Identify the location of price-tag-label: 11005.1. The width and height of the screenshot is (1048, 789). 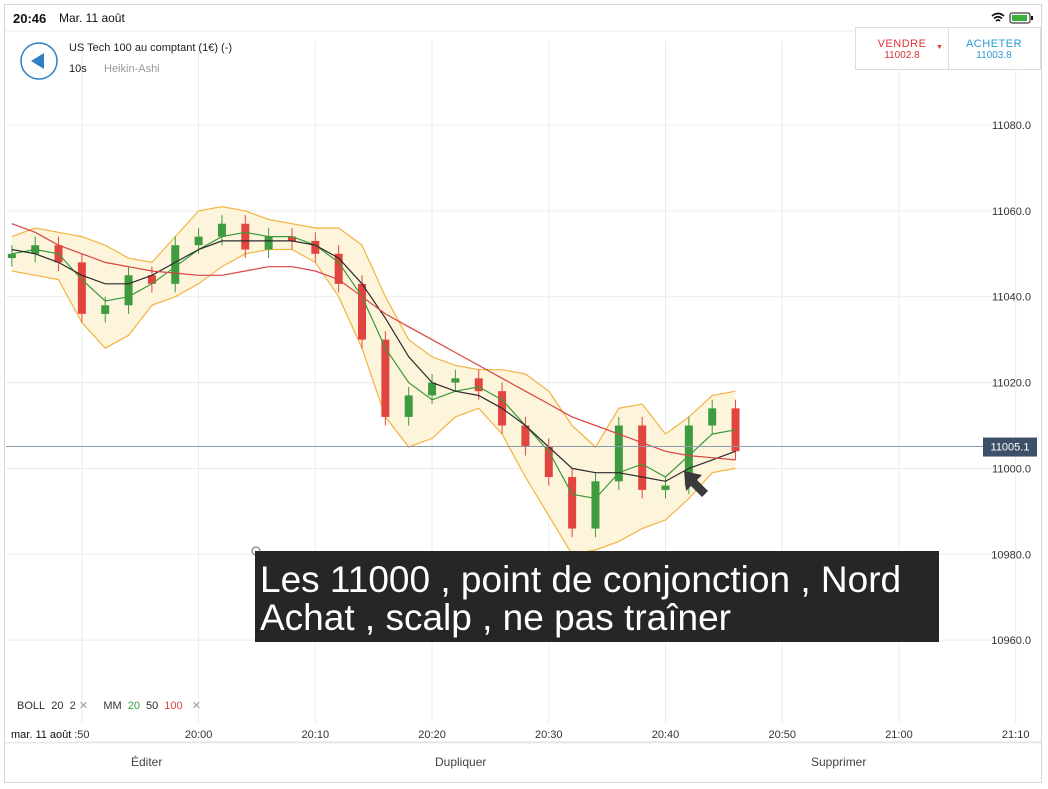
(1010, 448).